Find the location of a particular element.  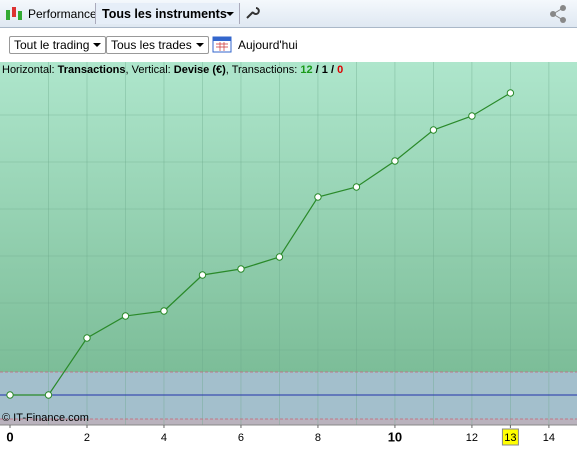

x-tick-label: 14 is located at coordinates (549, 438).